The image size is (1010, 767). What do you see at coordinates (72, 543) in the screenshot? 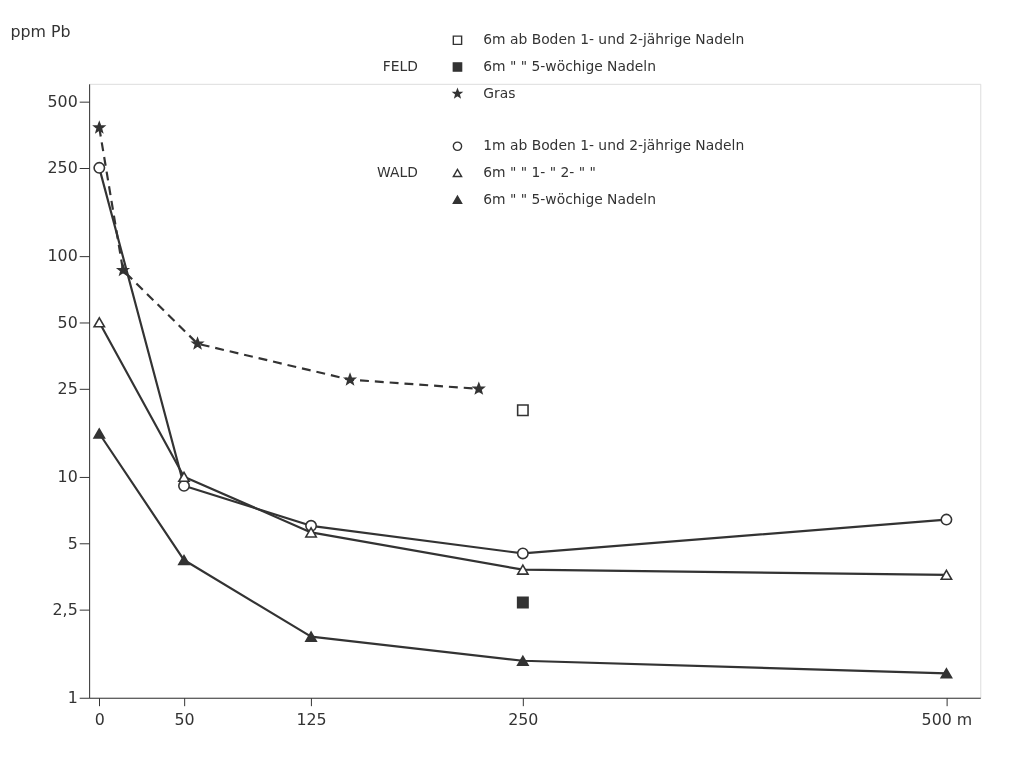
I see `y-tick-label: 5` at bounding box center [72, 543].